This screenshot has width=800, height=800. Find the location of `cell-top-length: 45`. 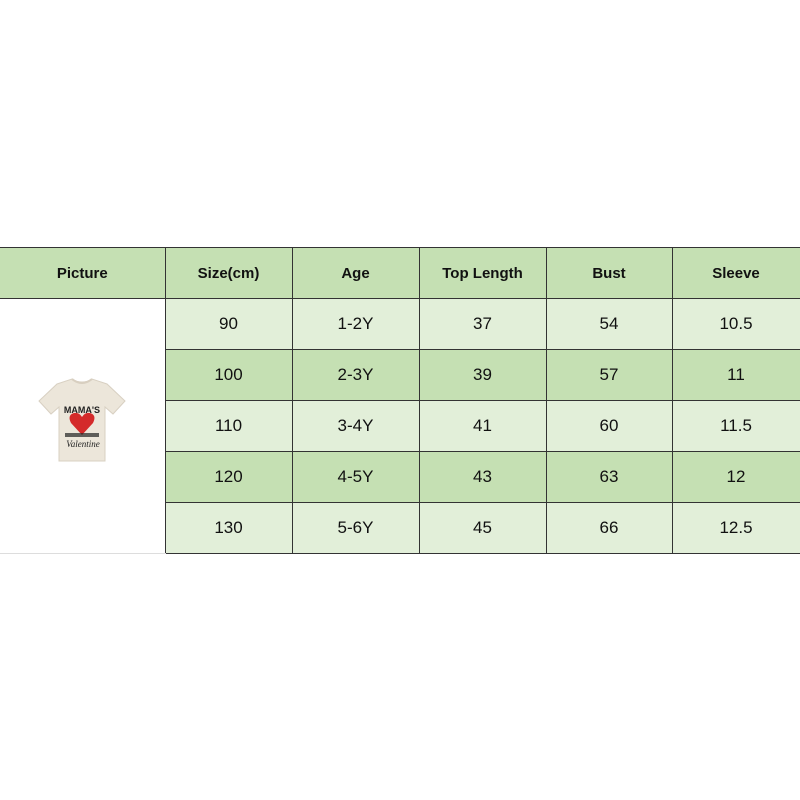

cell-top-length: 45 is located at coordinates (482, 528).